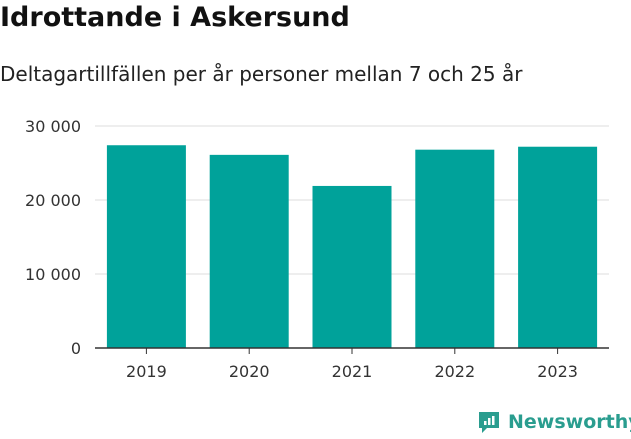  I want to click on x-tick-label-2022: 2022, so click(454, 371).